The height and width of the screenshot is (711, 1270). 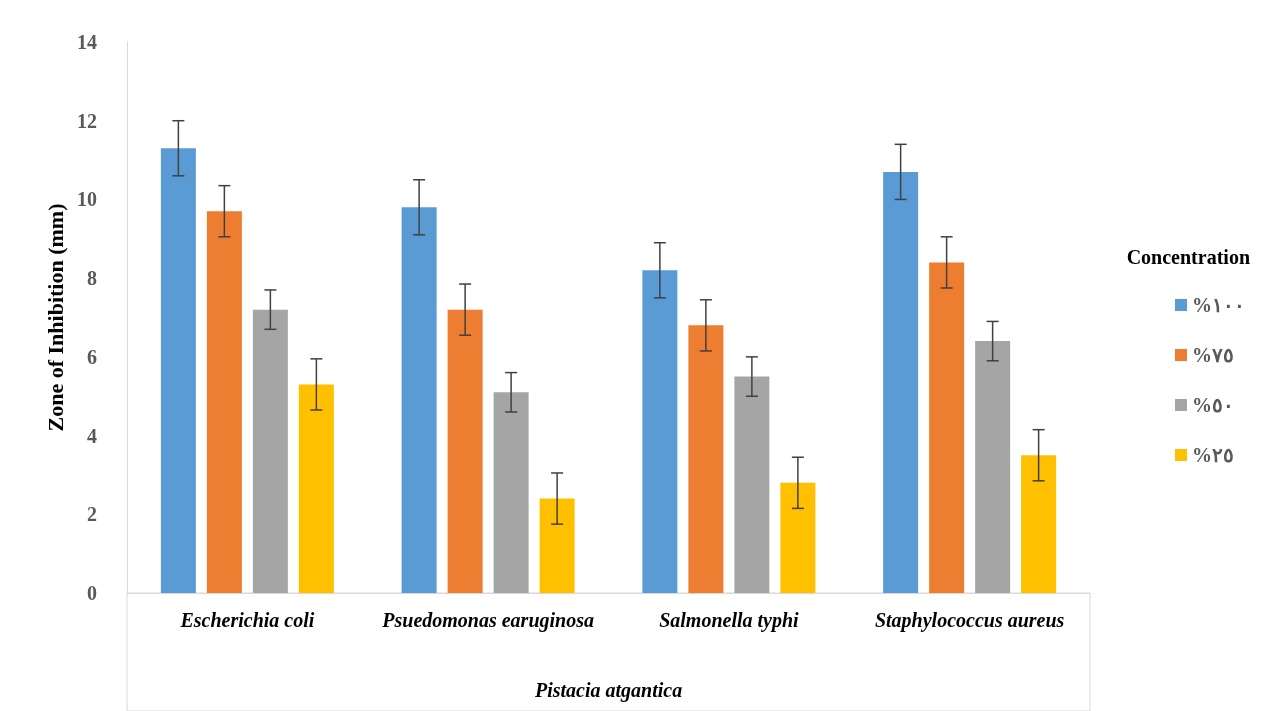 What do you see at coordinates (92, 278) in the screenshot?
I see `y-tick-label: 8` at bounding box center [92, 278].